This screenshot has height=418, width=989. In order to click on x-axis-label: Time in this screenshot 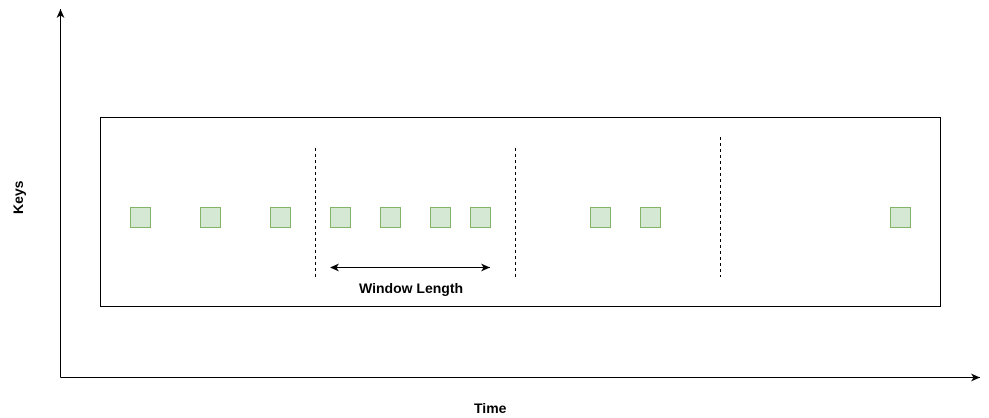, I will do `click(490, 408)`.